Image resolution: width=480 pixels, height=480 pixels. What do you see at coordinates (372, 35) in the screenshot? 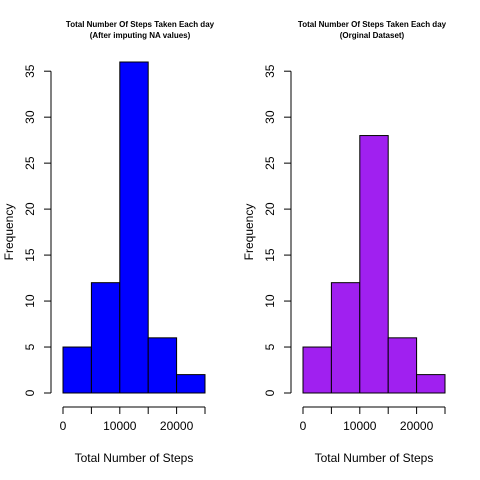
I see `chart-subtitle: (Orginal Dataset)` at bounding box center [372, 35].